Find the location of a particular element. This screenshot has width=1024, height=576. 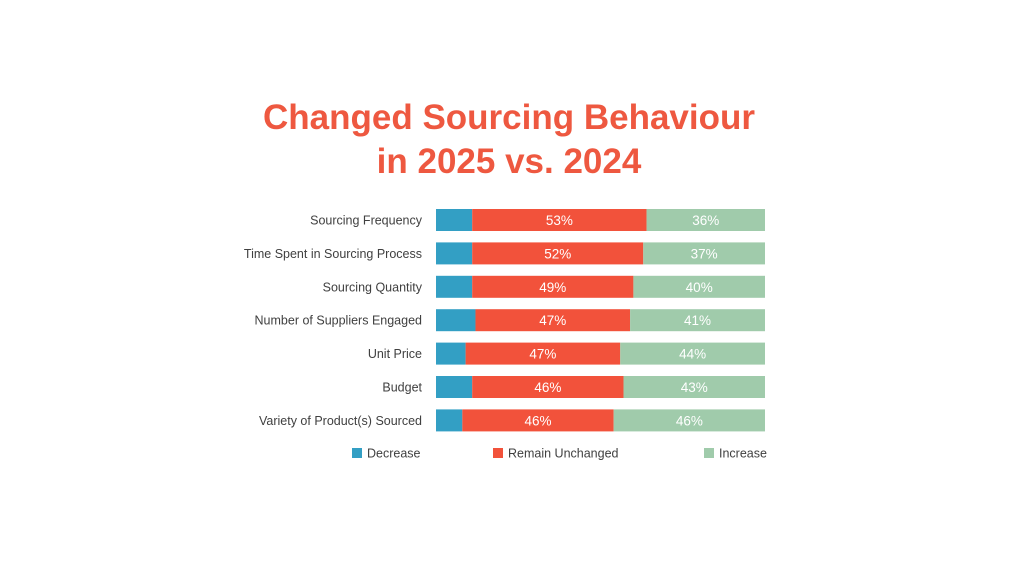

data-label-increase: 43% is located at coordinates (694, 387).